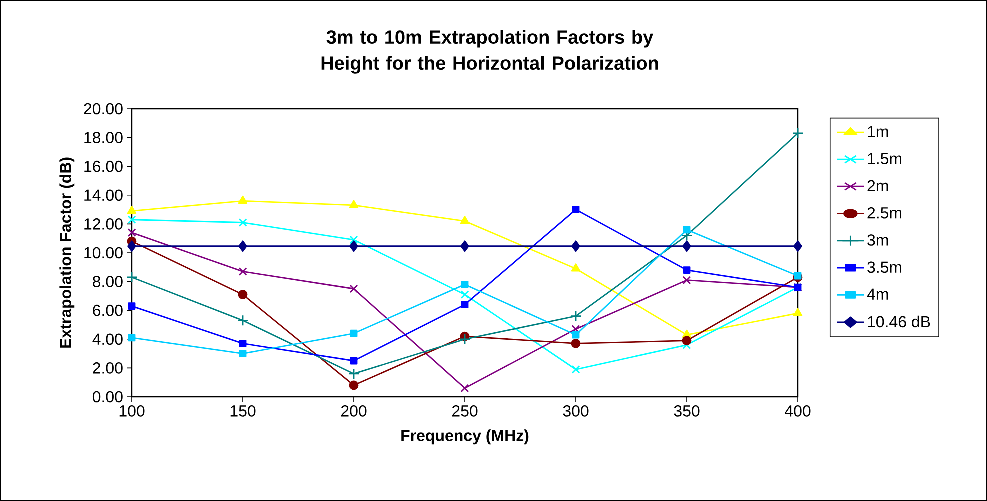 The height and width of the screenshot is (501, 987). What do you see at coordinates (103, 138) in the screenshot?
I see `y-tick-label: 18.00` at bounding box center [103, 138].